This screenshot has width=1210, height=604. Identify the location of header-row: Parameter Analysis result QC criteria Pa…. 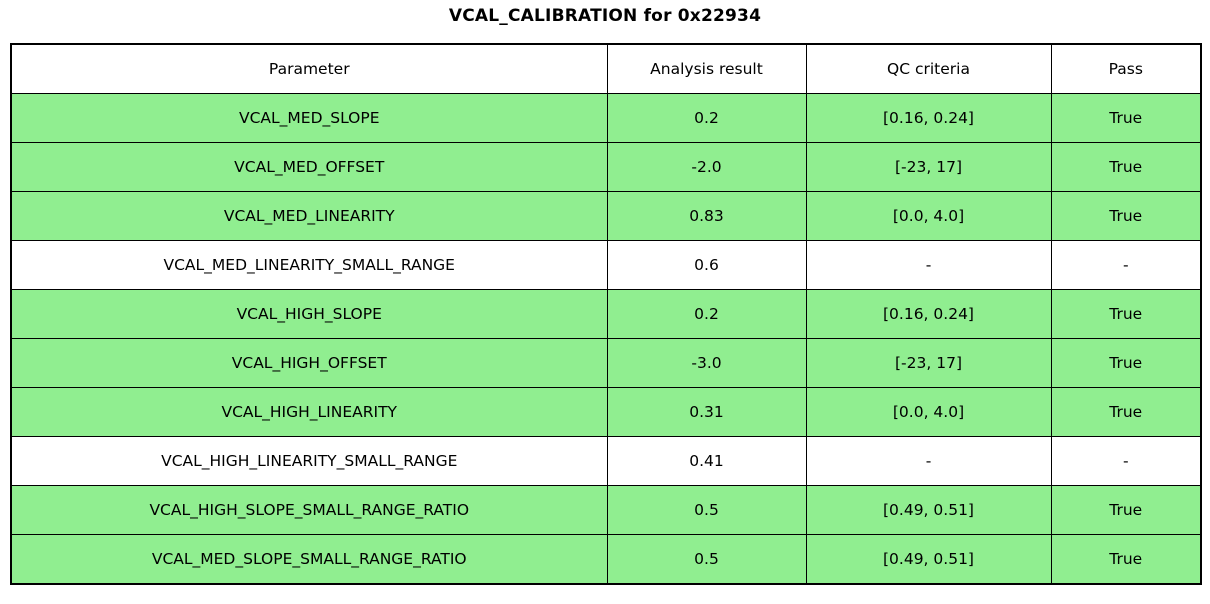
(606, 68).